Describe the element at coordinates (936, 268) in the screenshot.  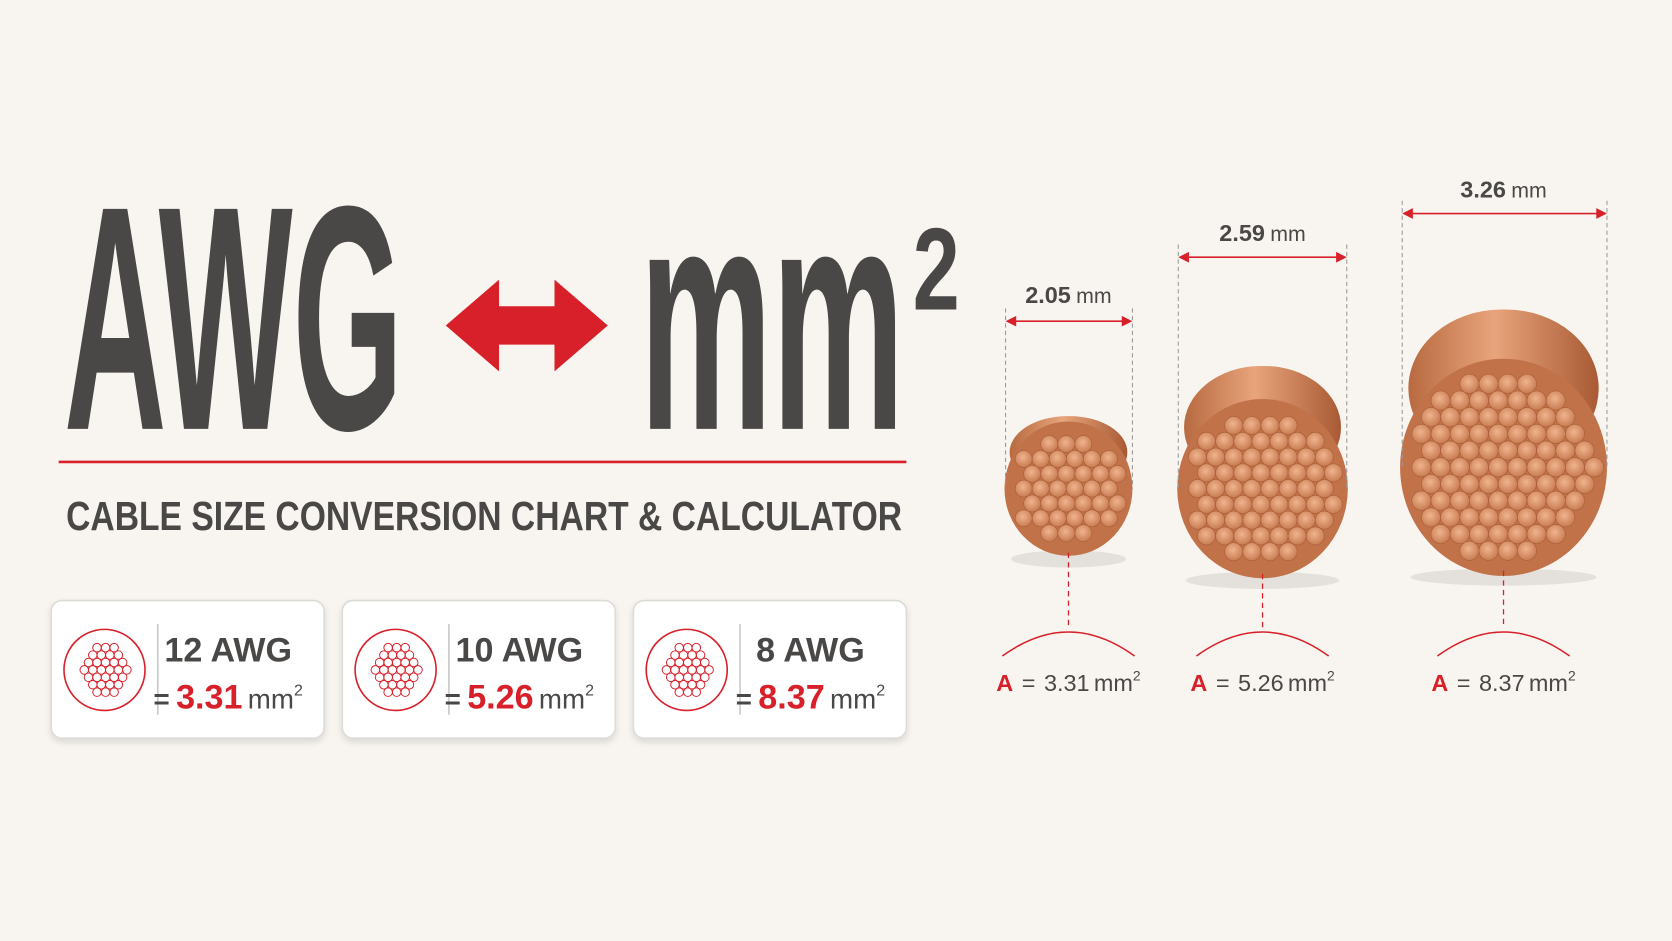
I see `title-exponent: 2` at that location.